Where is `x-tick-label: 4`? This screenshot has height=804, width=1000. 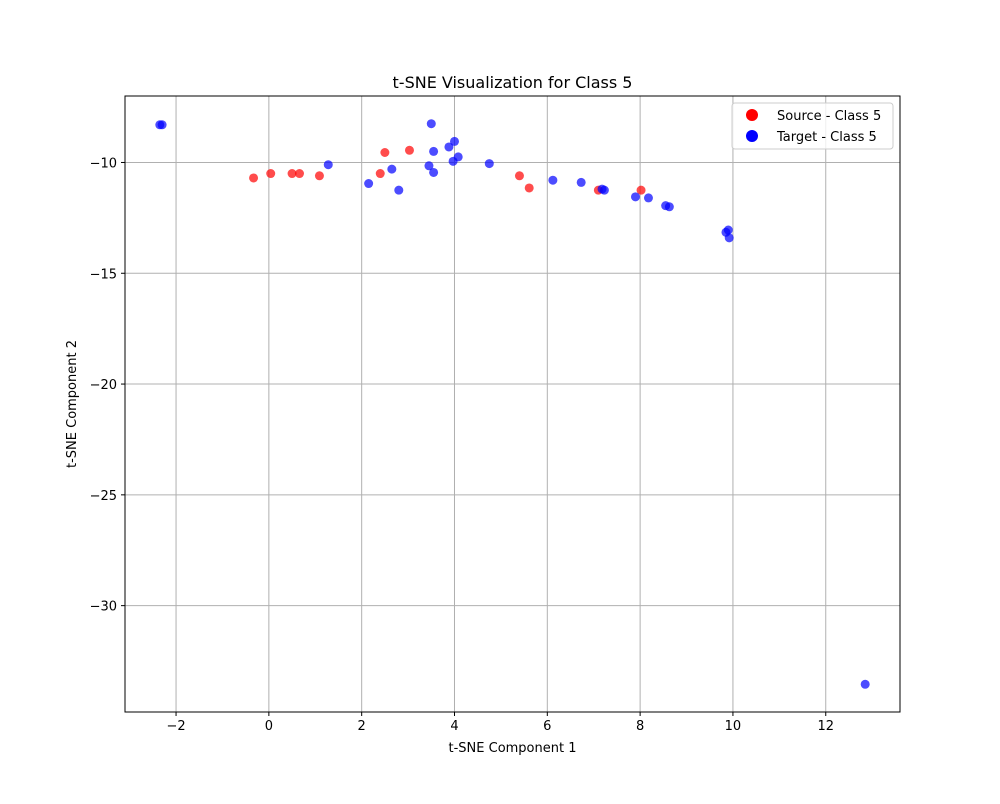
x-tick-label: 4 is located at coordinates (454, 726).